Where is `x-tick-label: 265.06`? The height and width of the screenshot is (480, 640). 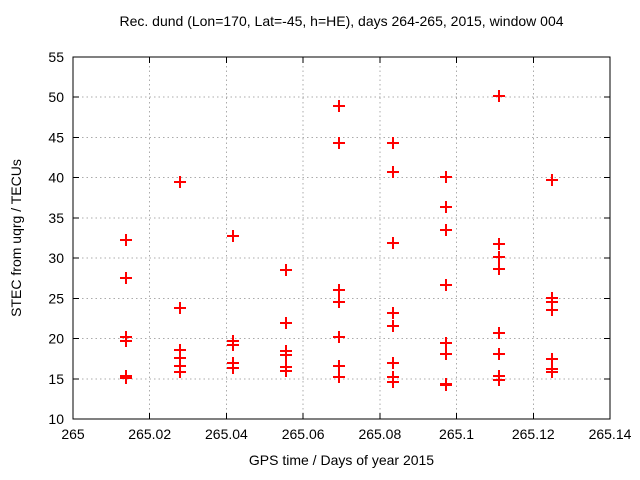
x-tick-label: 265.06 is located at coordinates (303, 434).